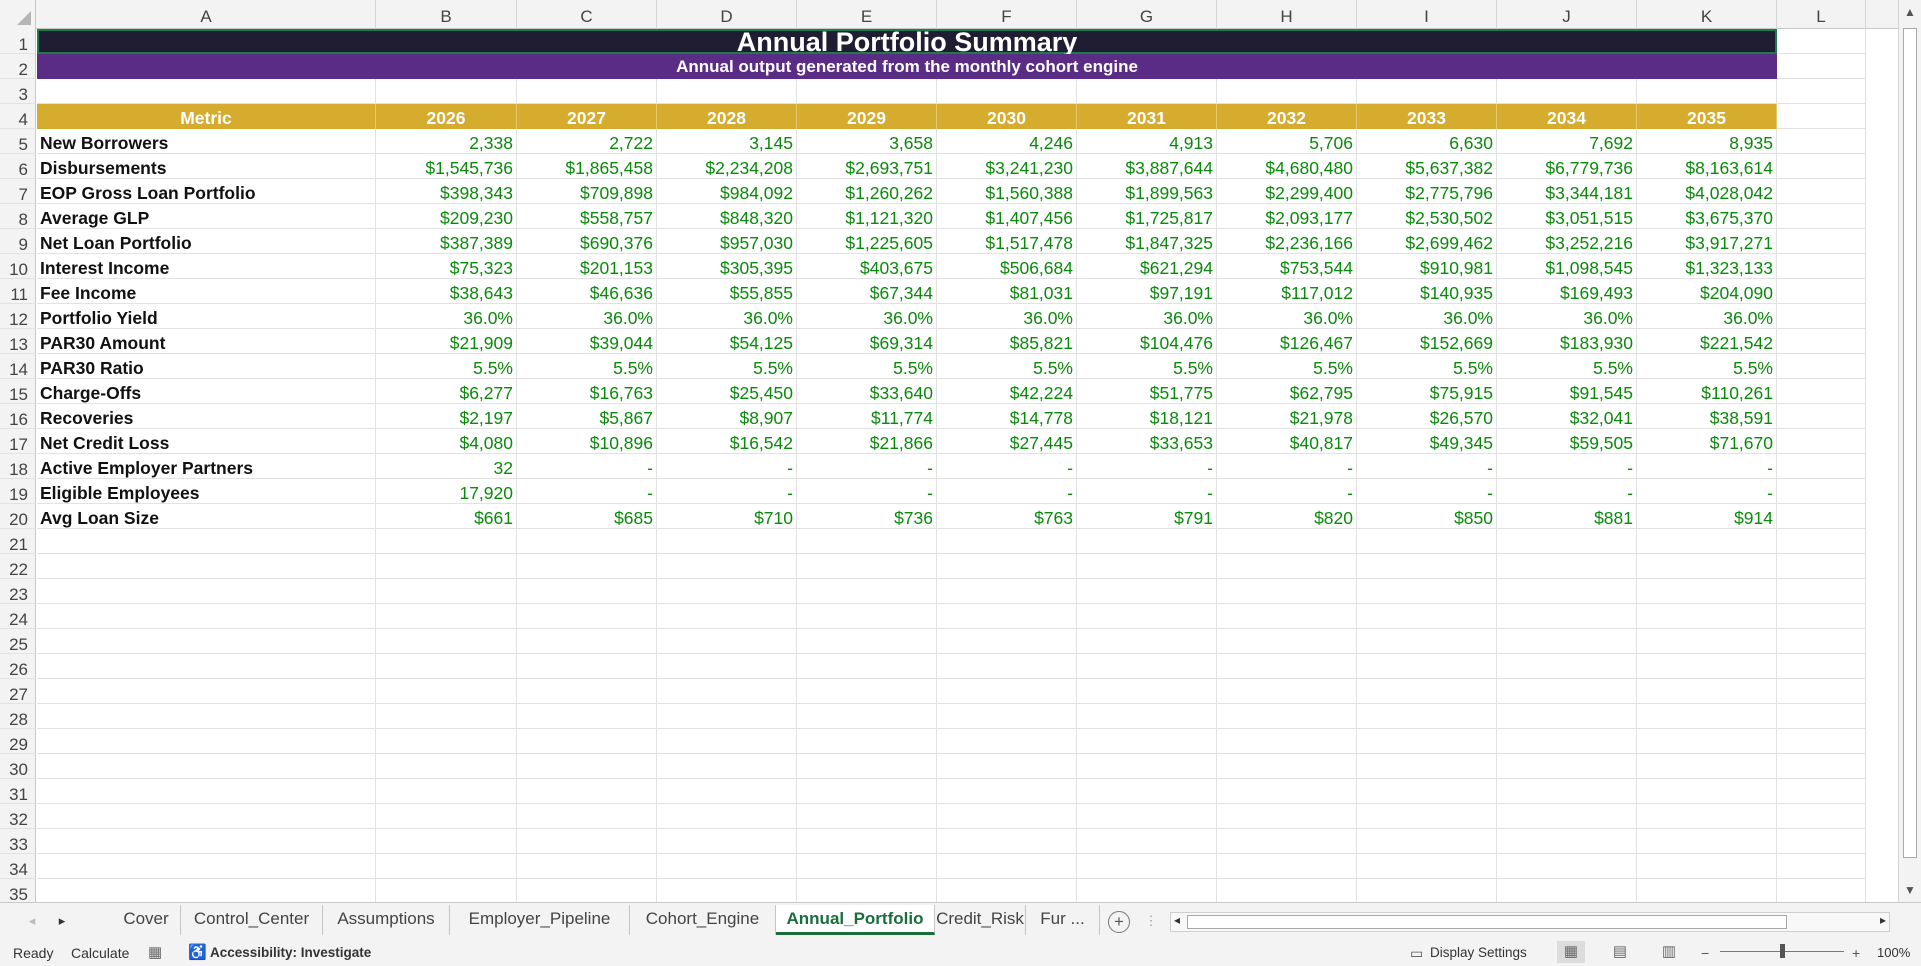  What do you see at coordinates (206, 441) in the screenshot?
I see `metric-label: Net Credit Loss` at bounding box center [206, 441].